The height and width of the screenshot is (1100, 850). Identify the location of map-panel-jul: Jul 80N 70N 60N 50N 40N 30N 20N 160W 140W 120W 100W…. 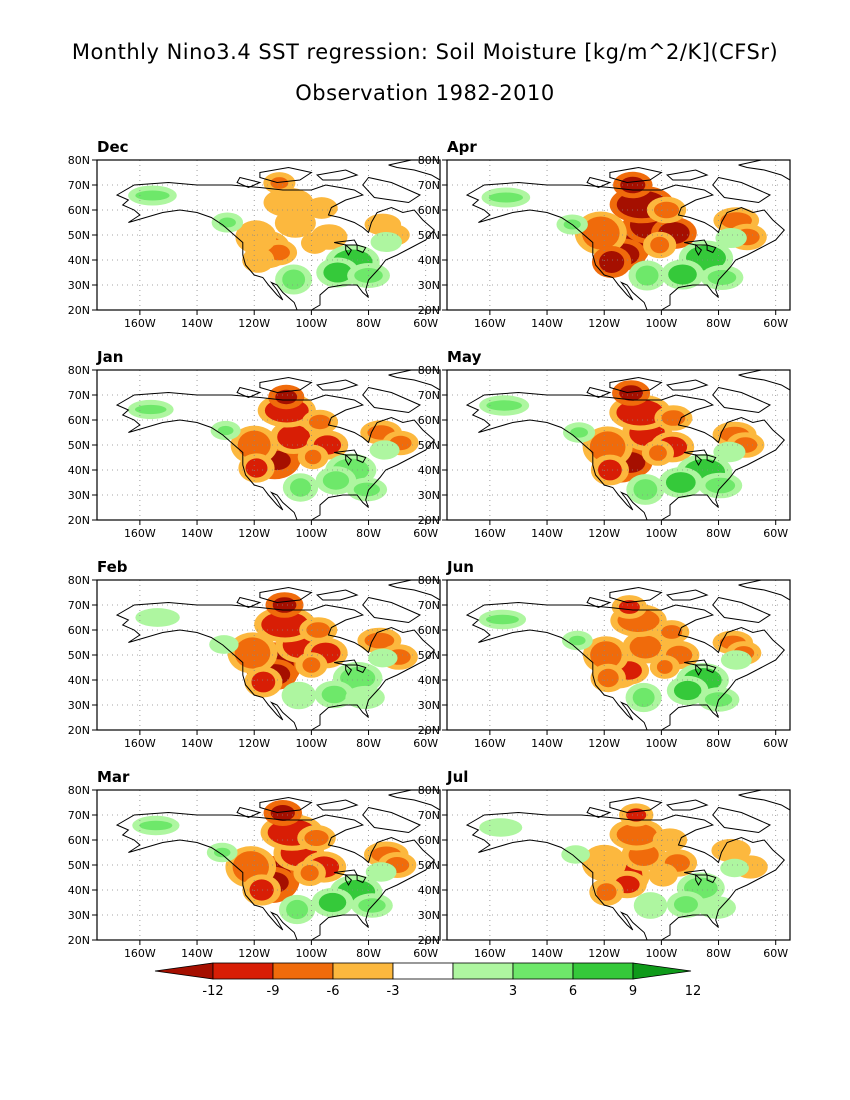
(617, 876).